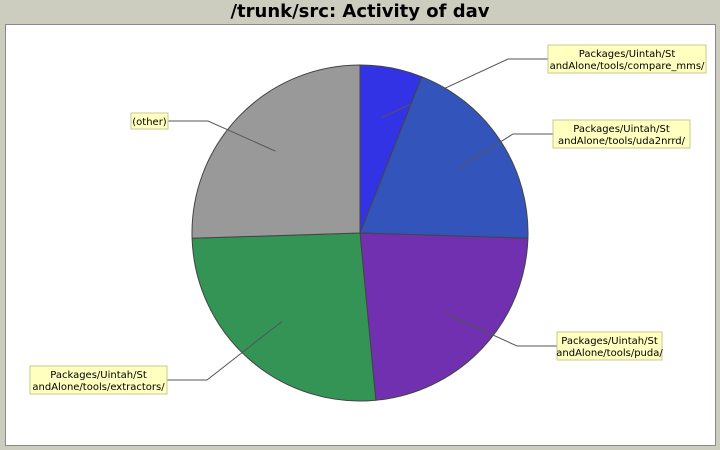  What do you see at coordinates (621, 129) in the screenshot?
I see `slice-label-text-1-0: Packages/Uintah/St` at bounding box center [621, 129].